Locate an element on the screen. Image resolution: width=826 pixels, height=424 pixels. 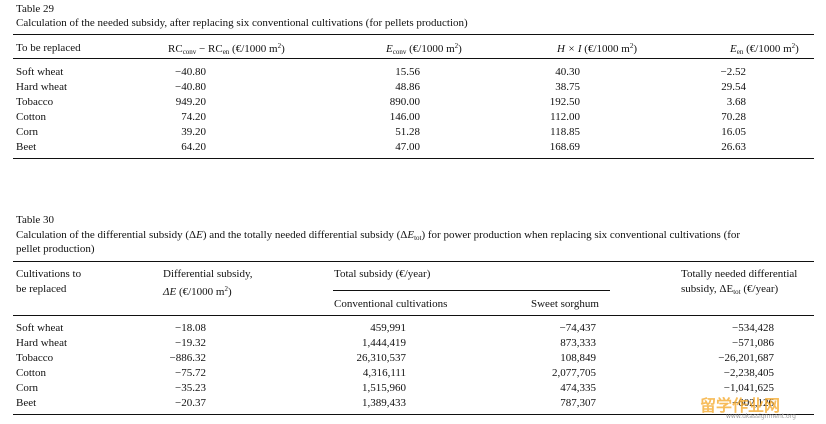
table30-cell-name: Soft wheat is located at coordinates (40, 328).